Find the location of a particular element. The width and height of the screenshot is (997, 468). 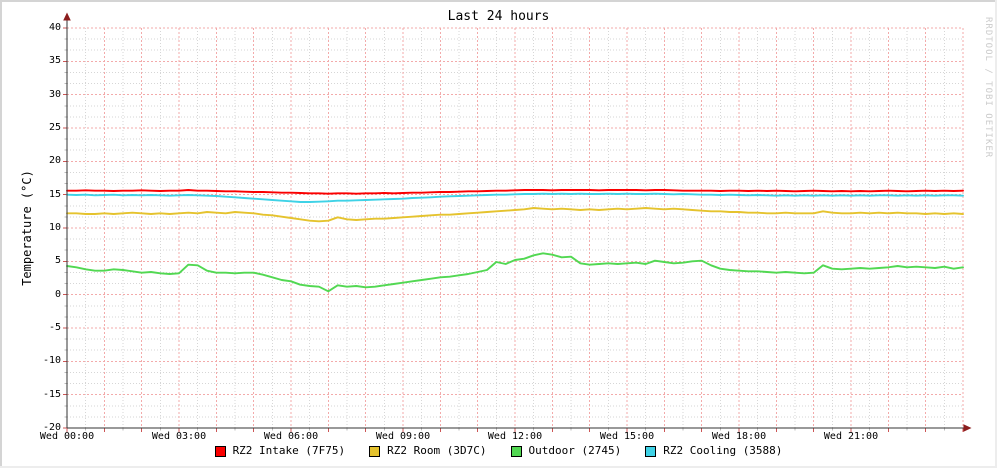

series-line-rz2-intake-7f75 is located at coordinates (515, 192).